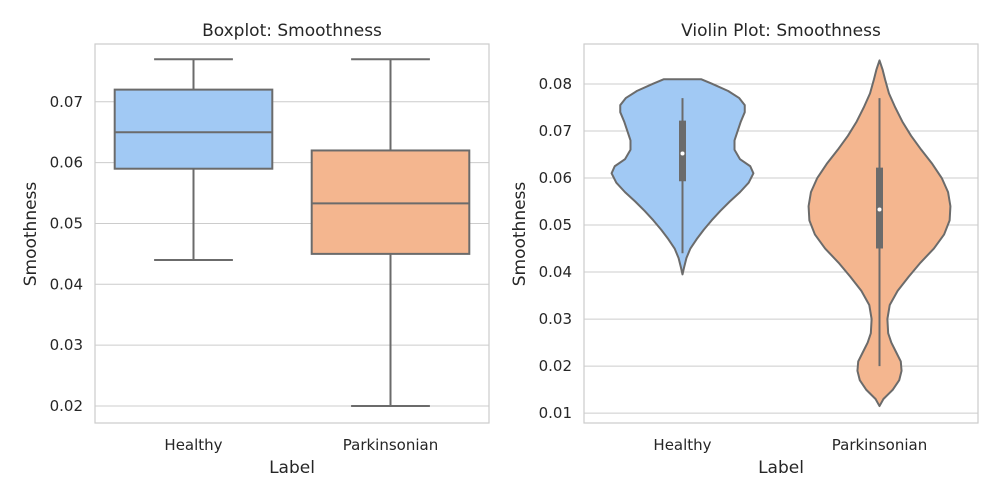 The width and height of the screenshot is (1000, 500). Describe the element at coordinates (301, 445) in the screenshot. I see `boxplot-x-ticks: Healthy Parkinsonian` at that location.